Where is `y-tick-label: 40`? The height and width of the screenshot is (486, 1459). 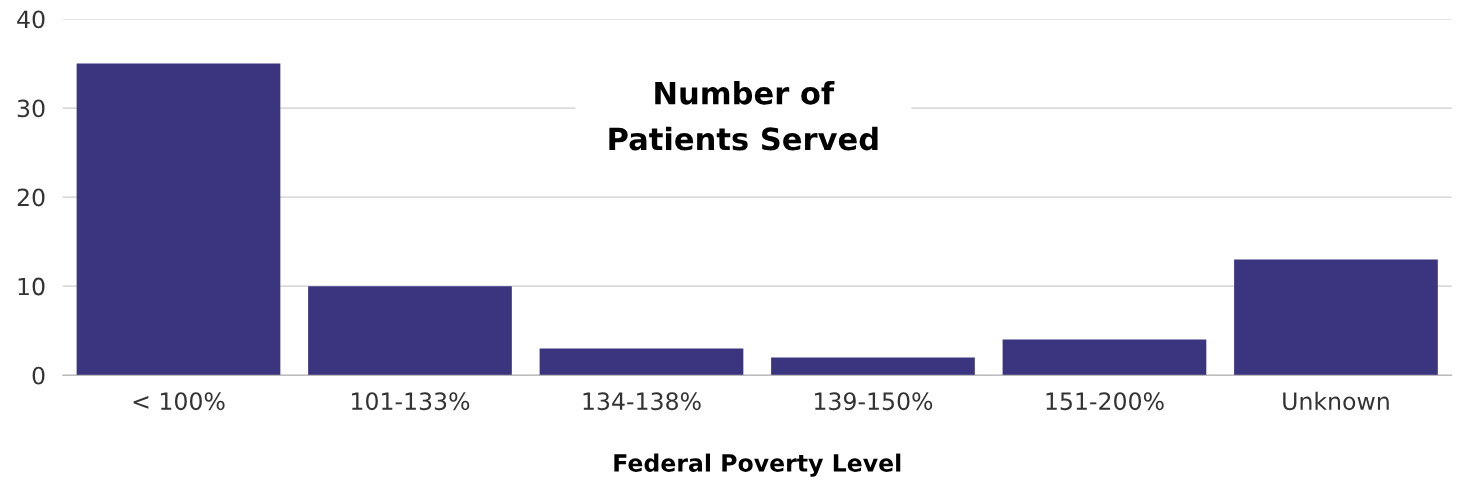 y-tick-label: 40 is located at coordinates (31, 19).